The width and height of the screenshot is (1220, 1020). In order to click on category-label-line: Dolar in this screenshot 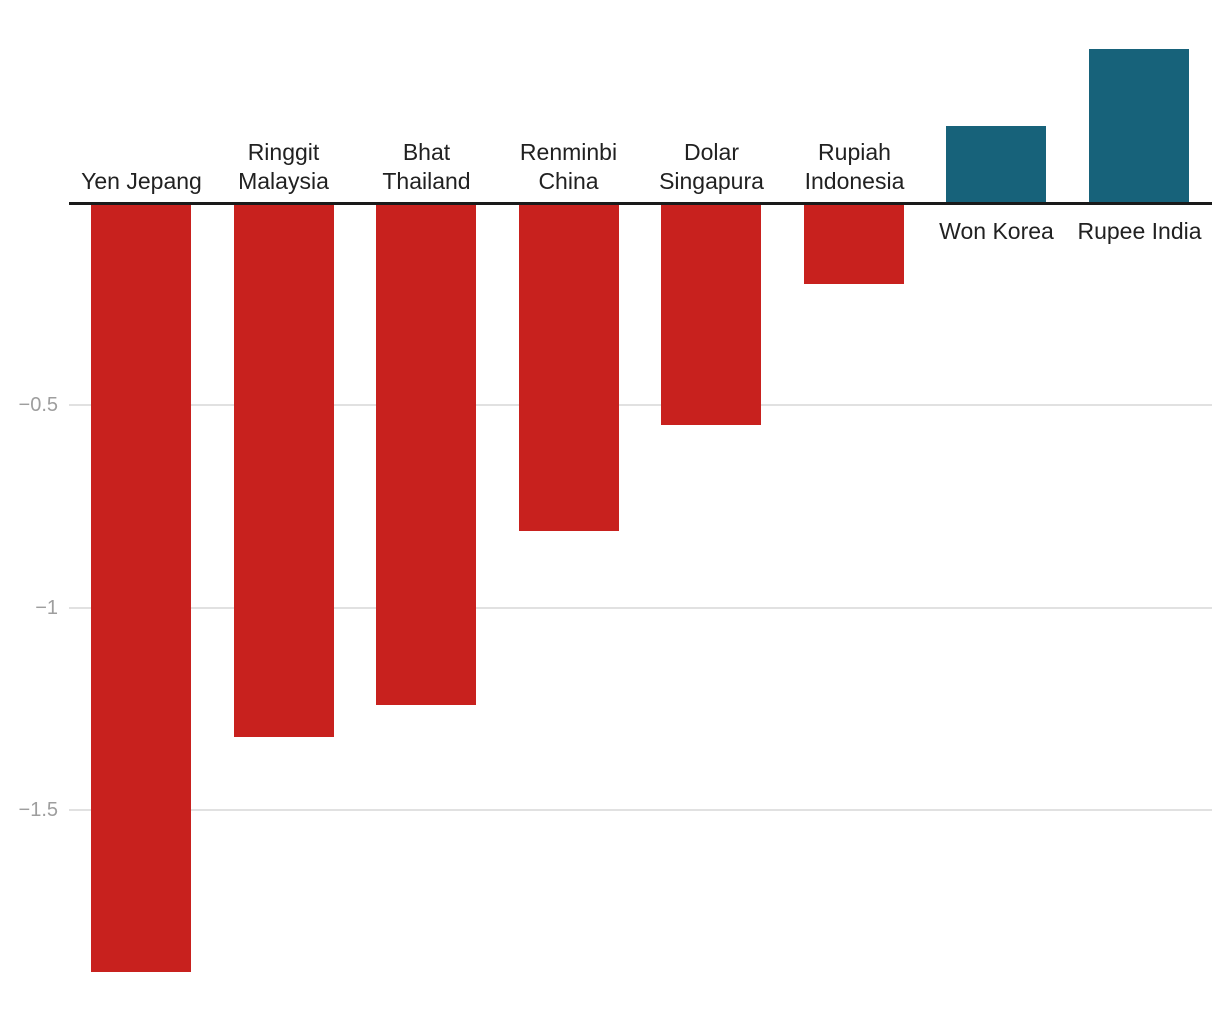, I will do `click(711, 152)`.